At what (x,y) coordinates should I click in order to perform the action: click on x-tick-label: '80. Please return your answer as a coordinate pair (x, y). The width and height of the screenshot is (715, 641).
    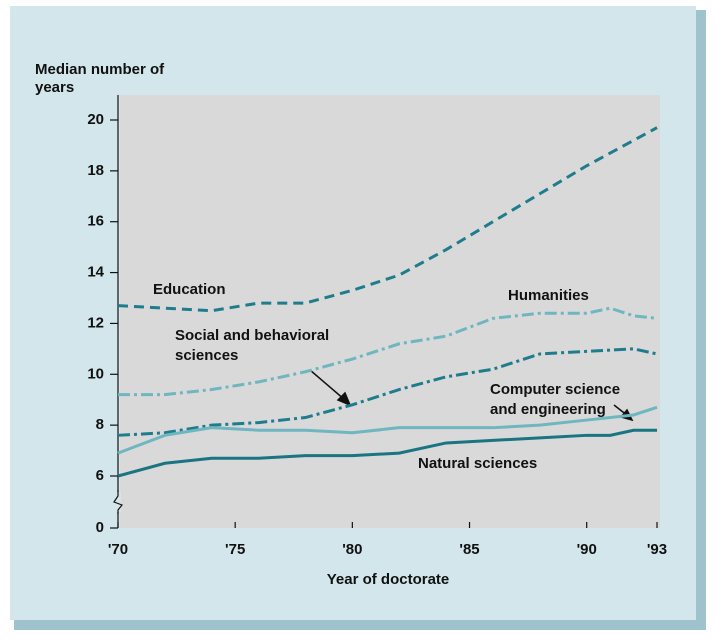
    Looking at the image, I should click on (352, 549).